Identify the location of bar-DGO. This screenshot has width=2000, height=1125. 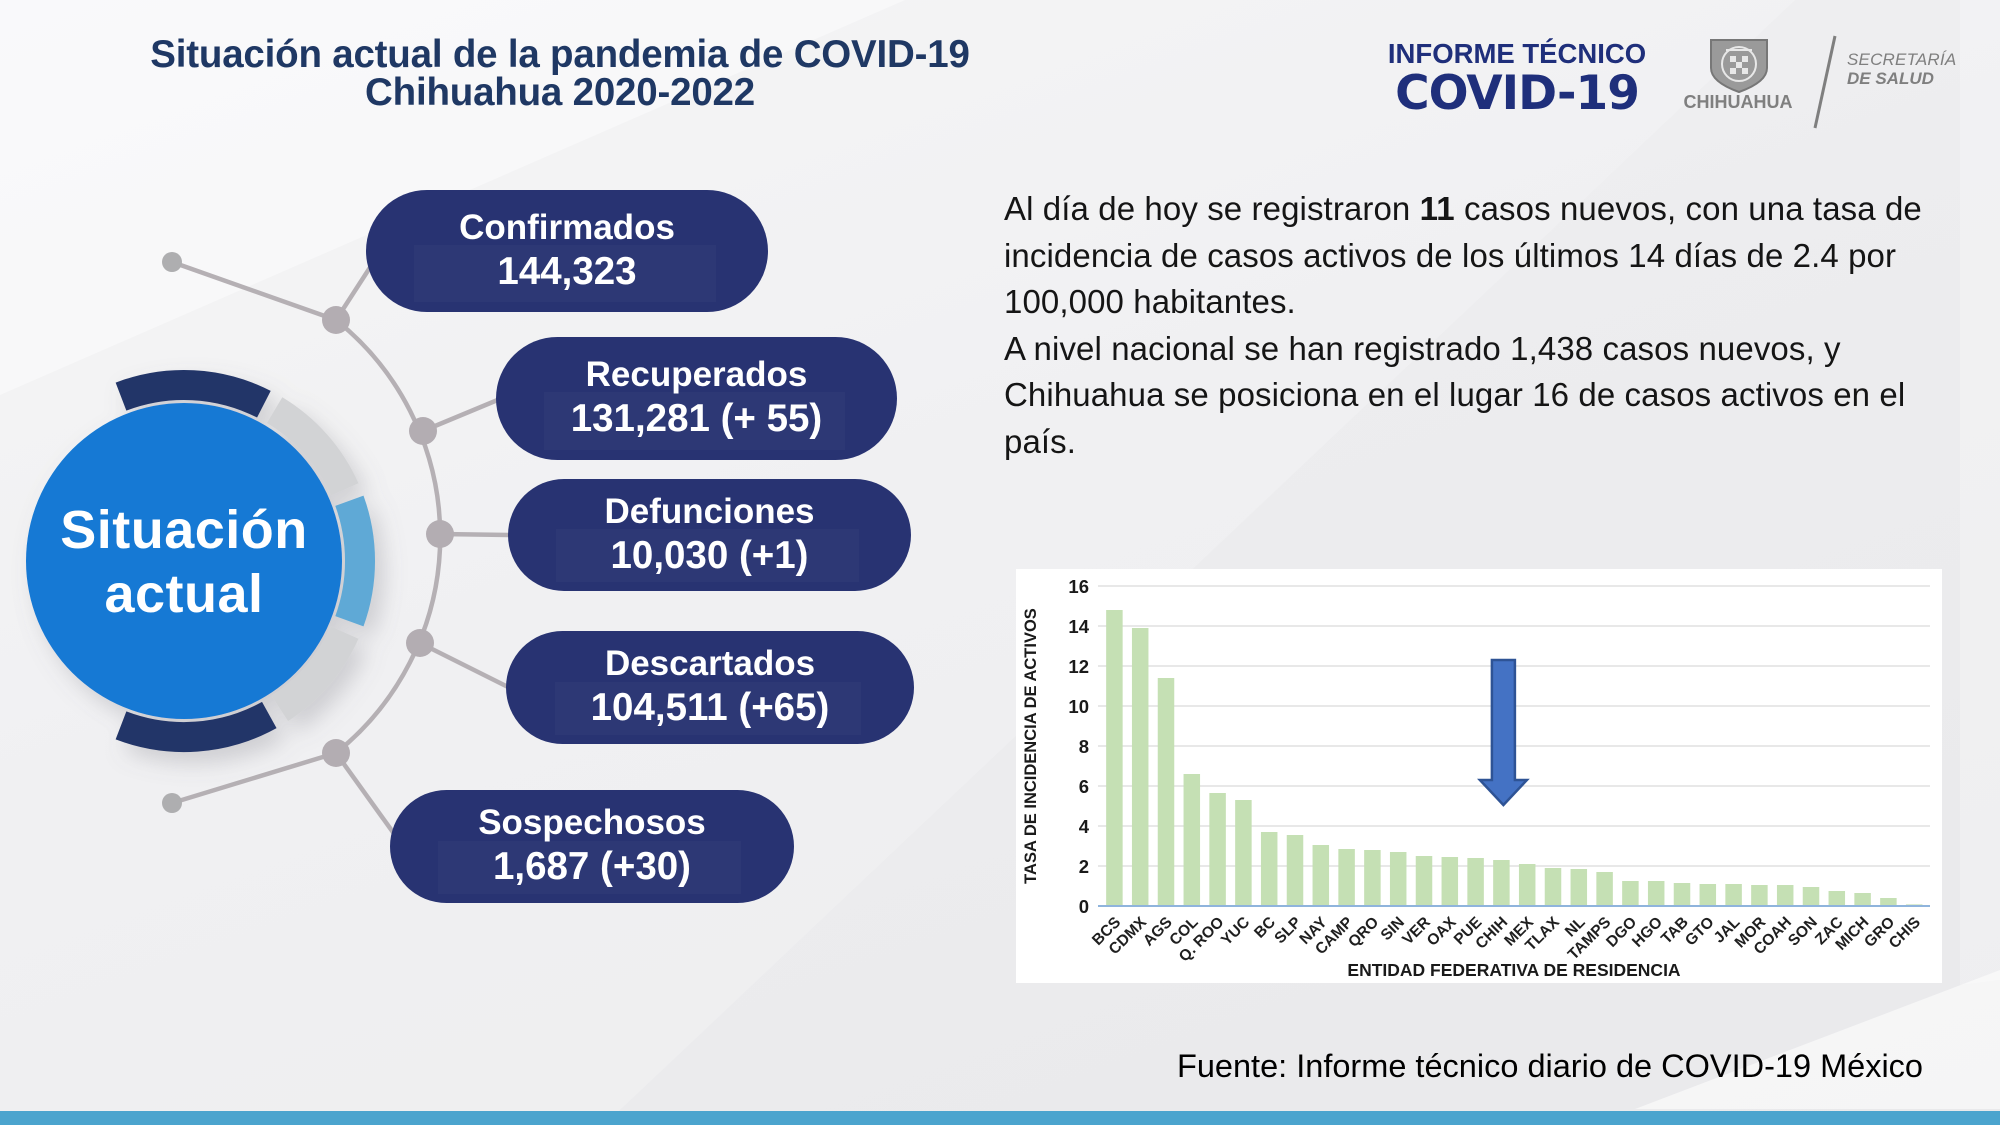
(1630, 893).